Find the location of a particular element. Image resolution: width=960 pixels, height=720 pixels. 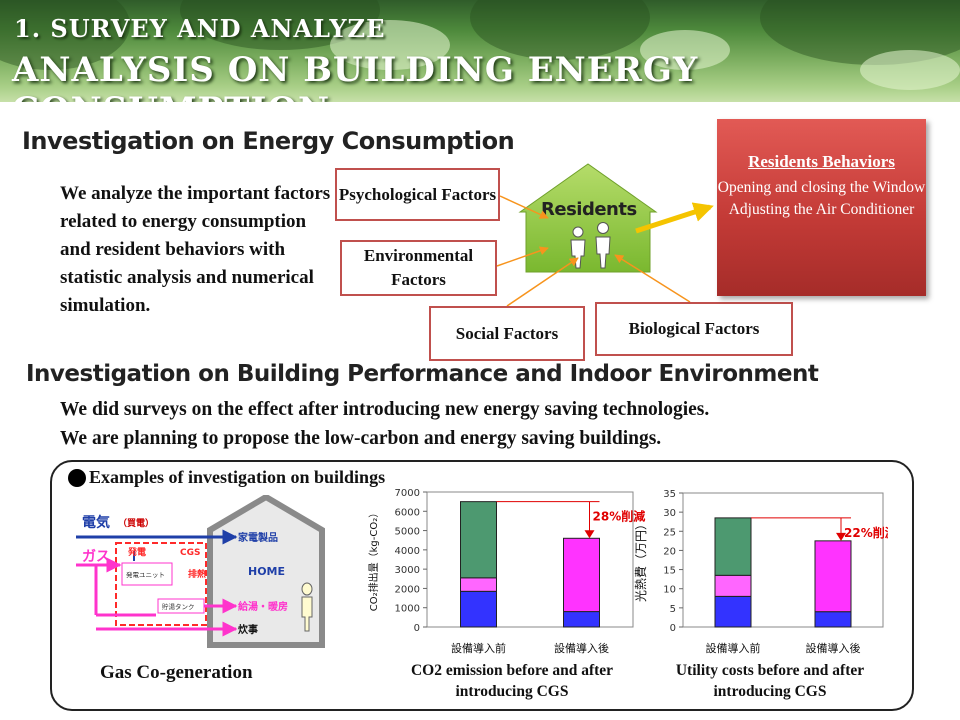

y-tick-label: 25 is located at coordinates (669, 532).